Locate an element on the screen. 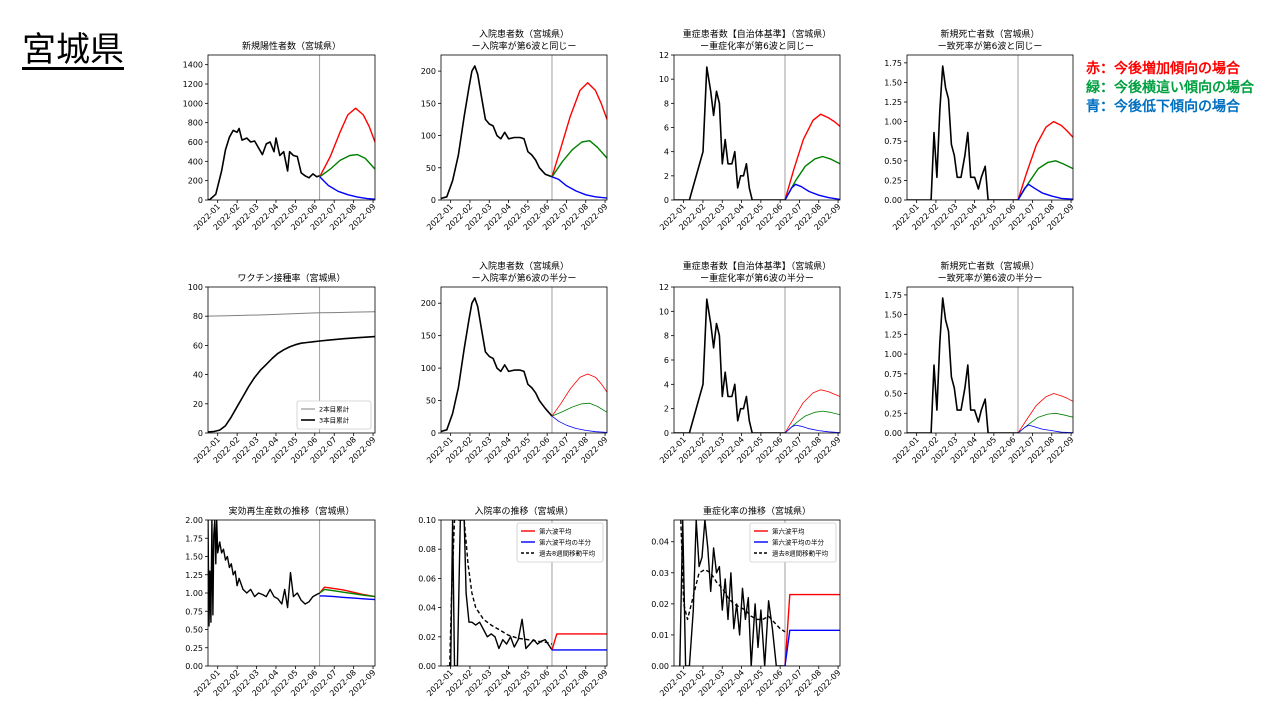  y-tick-label: 1.25 is located at coordinates (893, 334).